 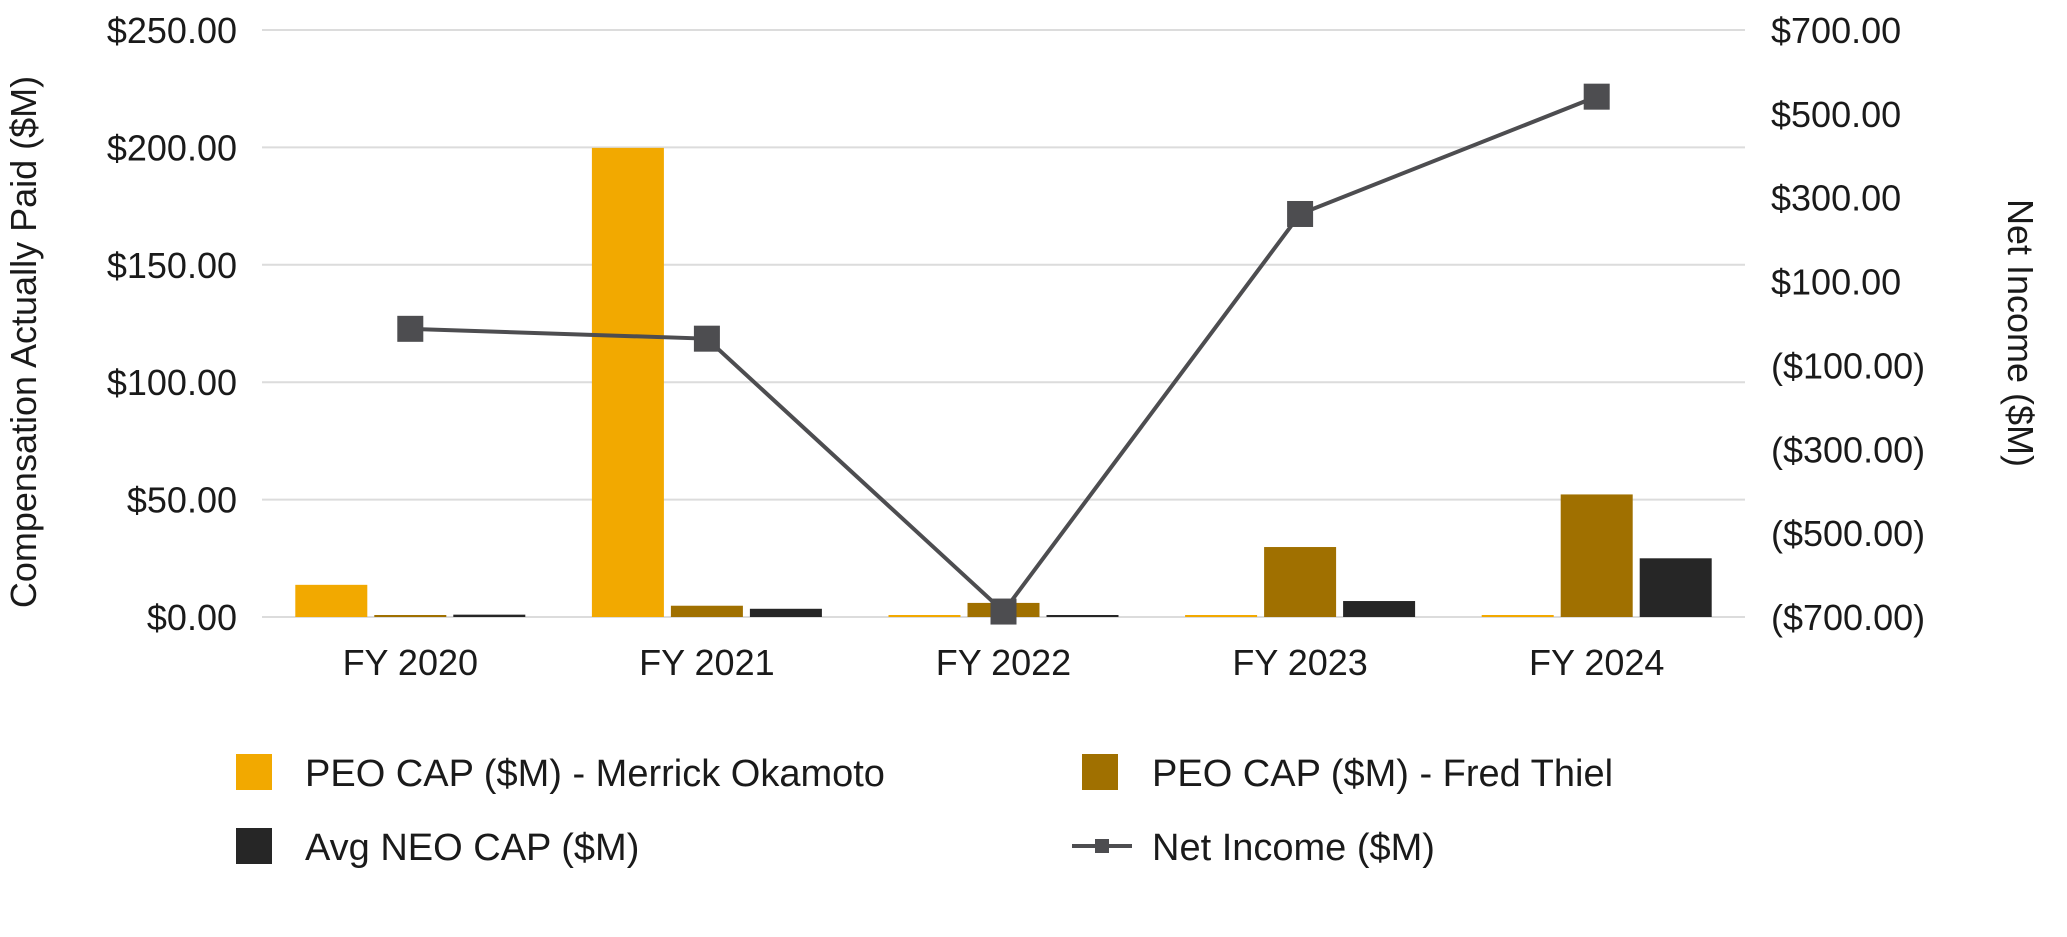 What do you see at coordinates (1299, 662) in the screenshot?
I see `x-tick-label: FY 2023` at bounding box center [1299, 662].